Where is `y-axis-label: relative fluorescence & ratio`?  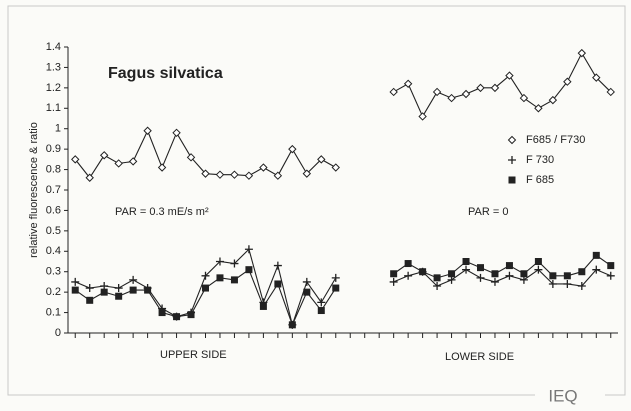 y-axis-label: relative fluorescence & ratio is located at coordinates (34, 190).